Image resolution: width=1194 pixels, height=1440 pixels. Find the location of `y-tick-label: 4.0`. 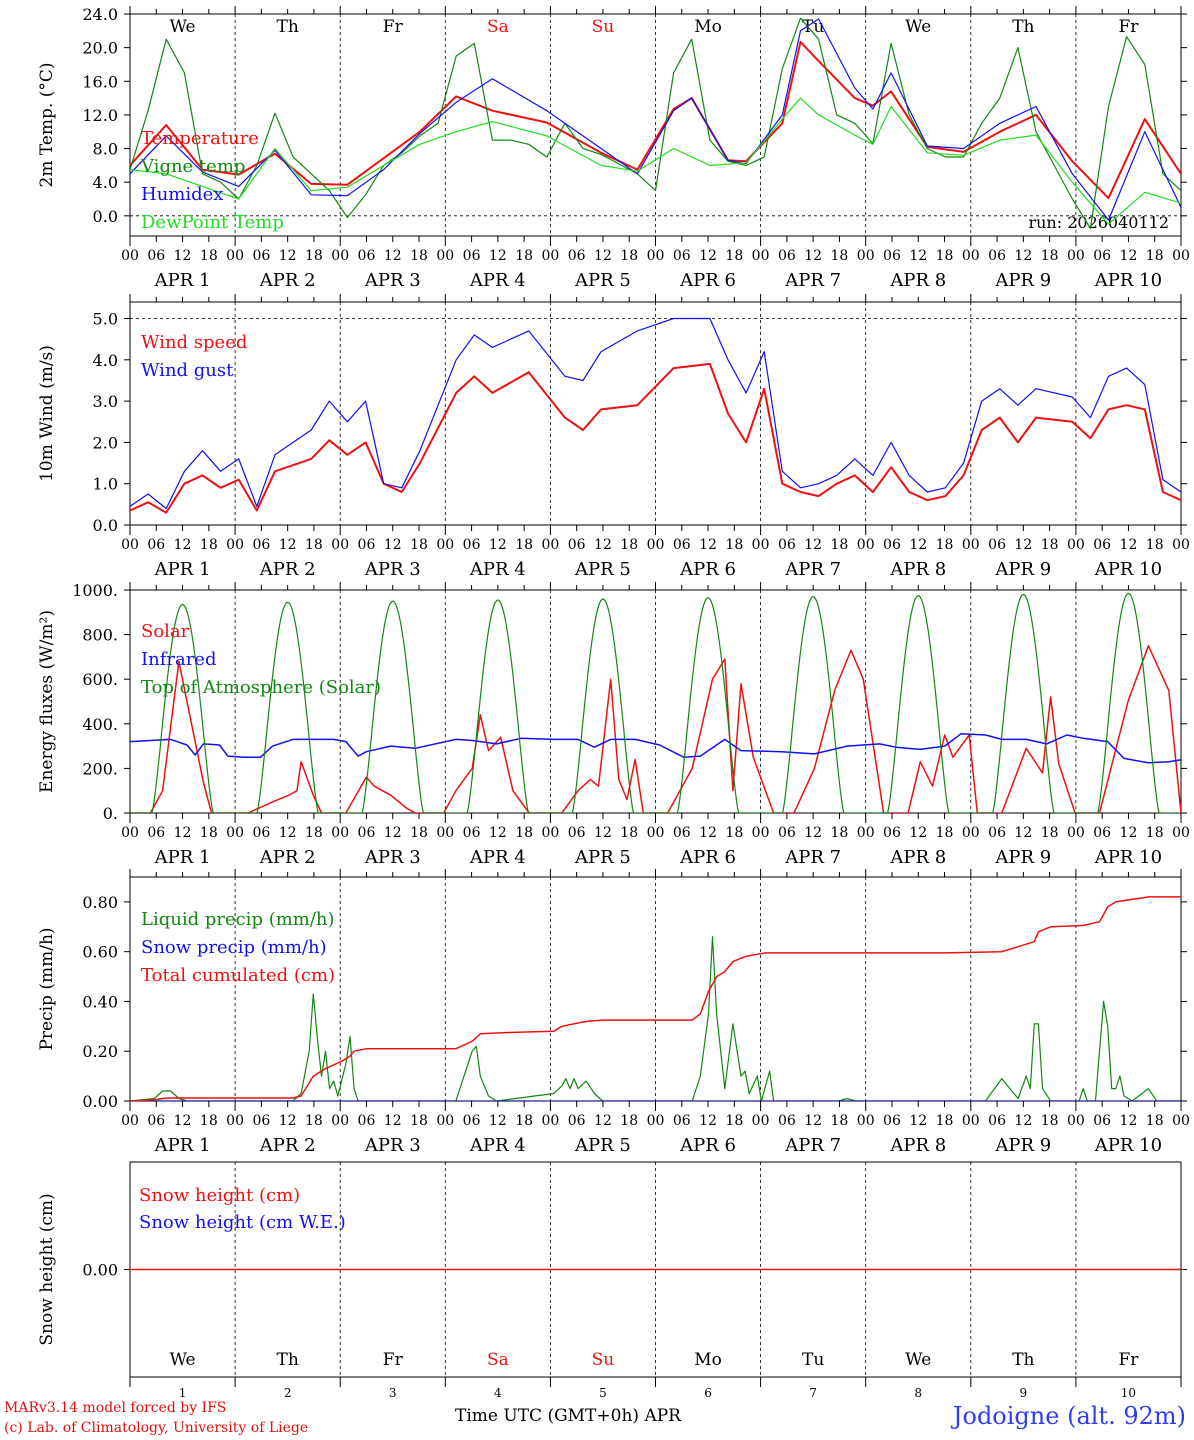

y-tick-label: 4.0 is located at coordinates (105, 360).